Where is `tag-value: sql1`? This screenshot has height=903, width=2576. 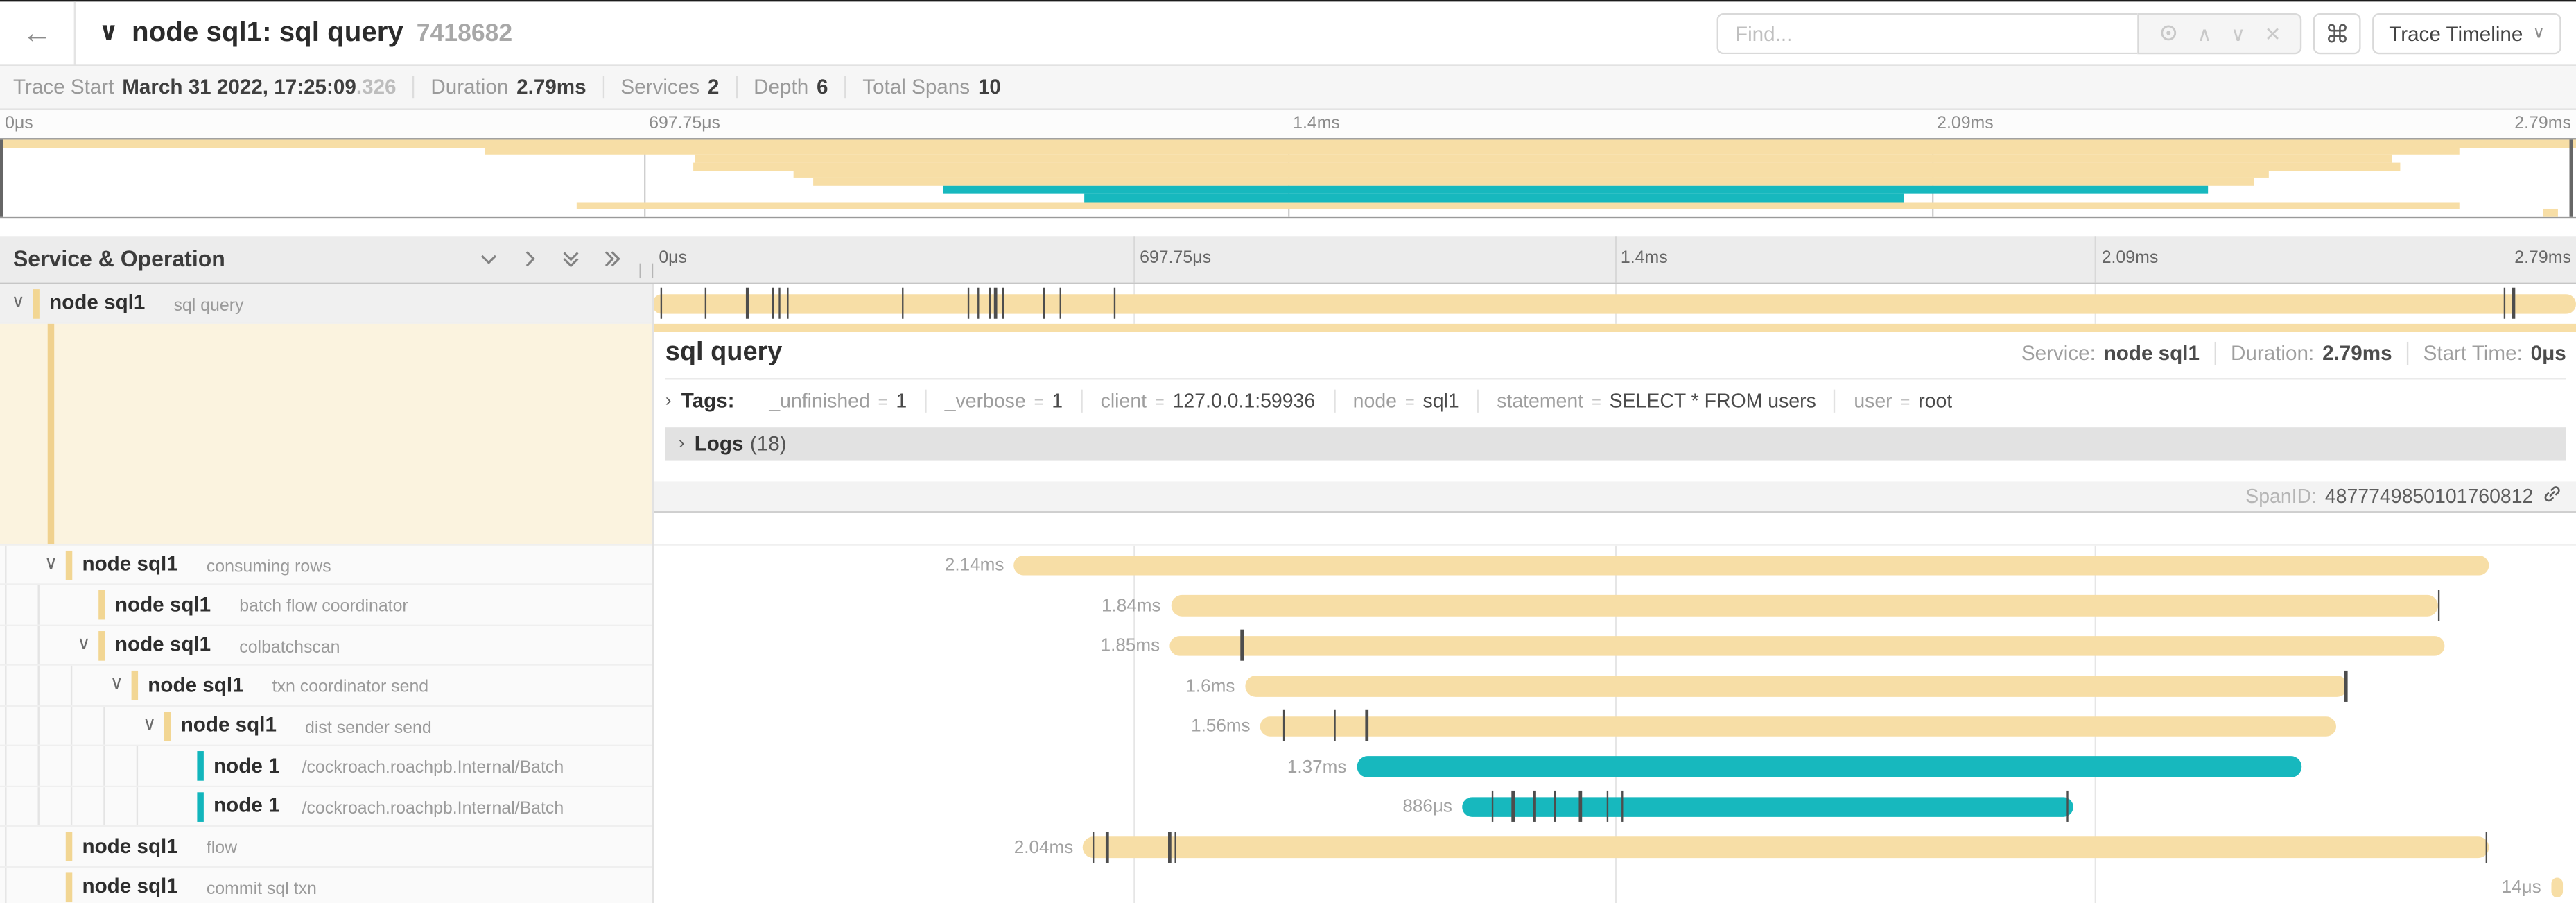
tag-value: sql1 is located at coordinates (1440, 401).